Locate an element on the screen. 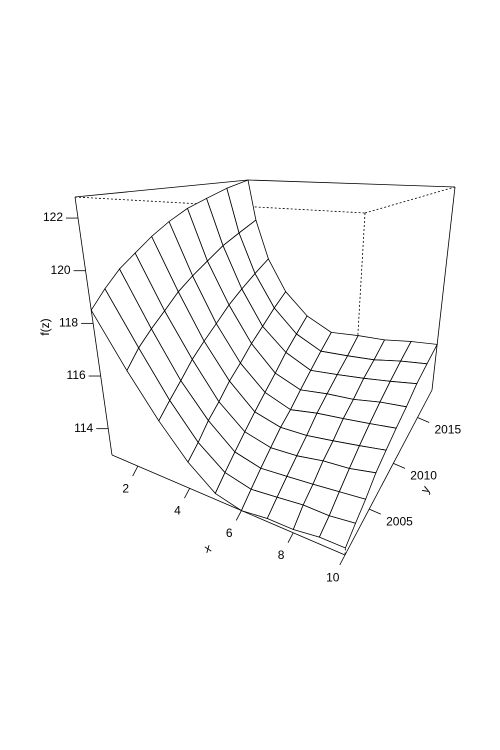  z-tick-label: 118 is located at coordinates (68, 323).